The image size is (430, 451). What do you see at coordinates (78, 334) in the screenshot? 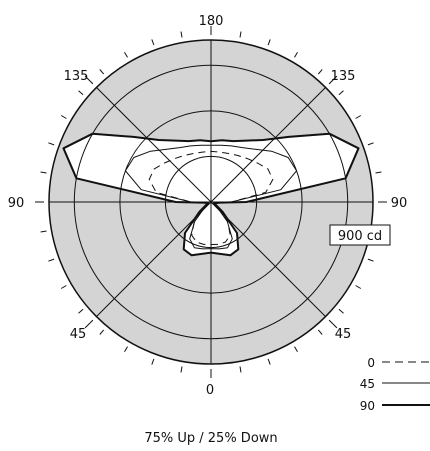
I see `angle-label-45-left: 45` at bounding box center [78, 334].